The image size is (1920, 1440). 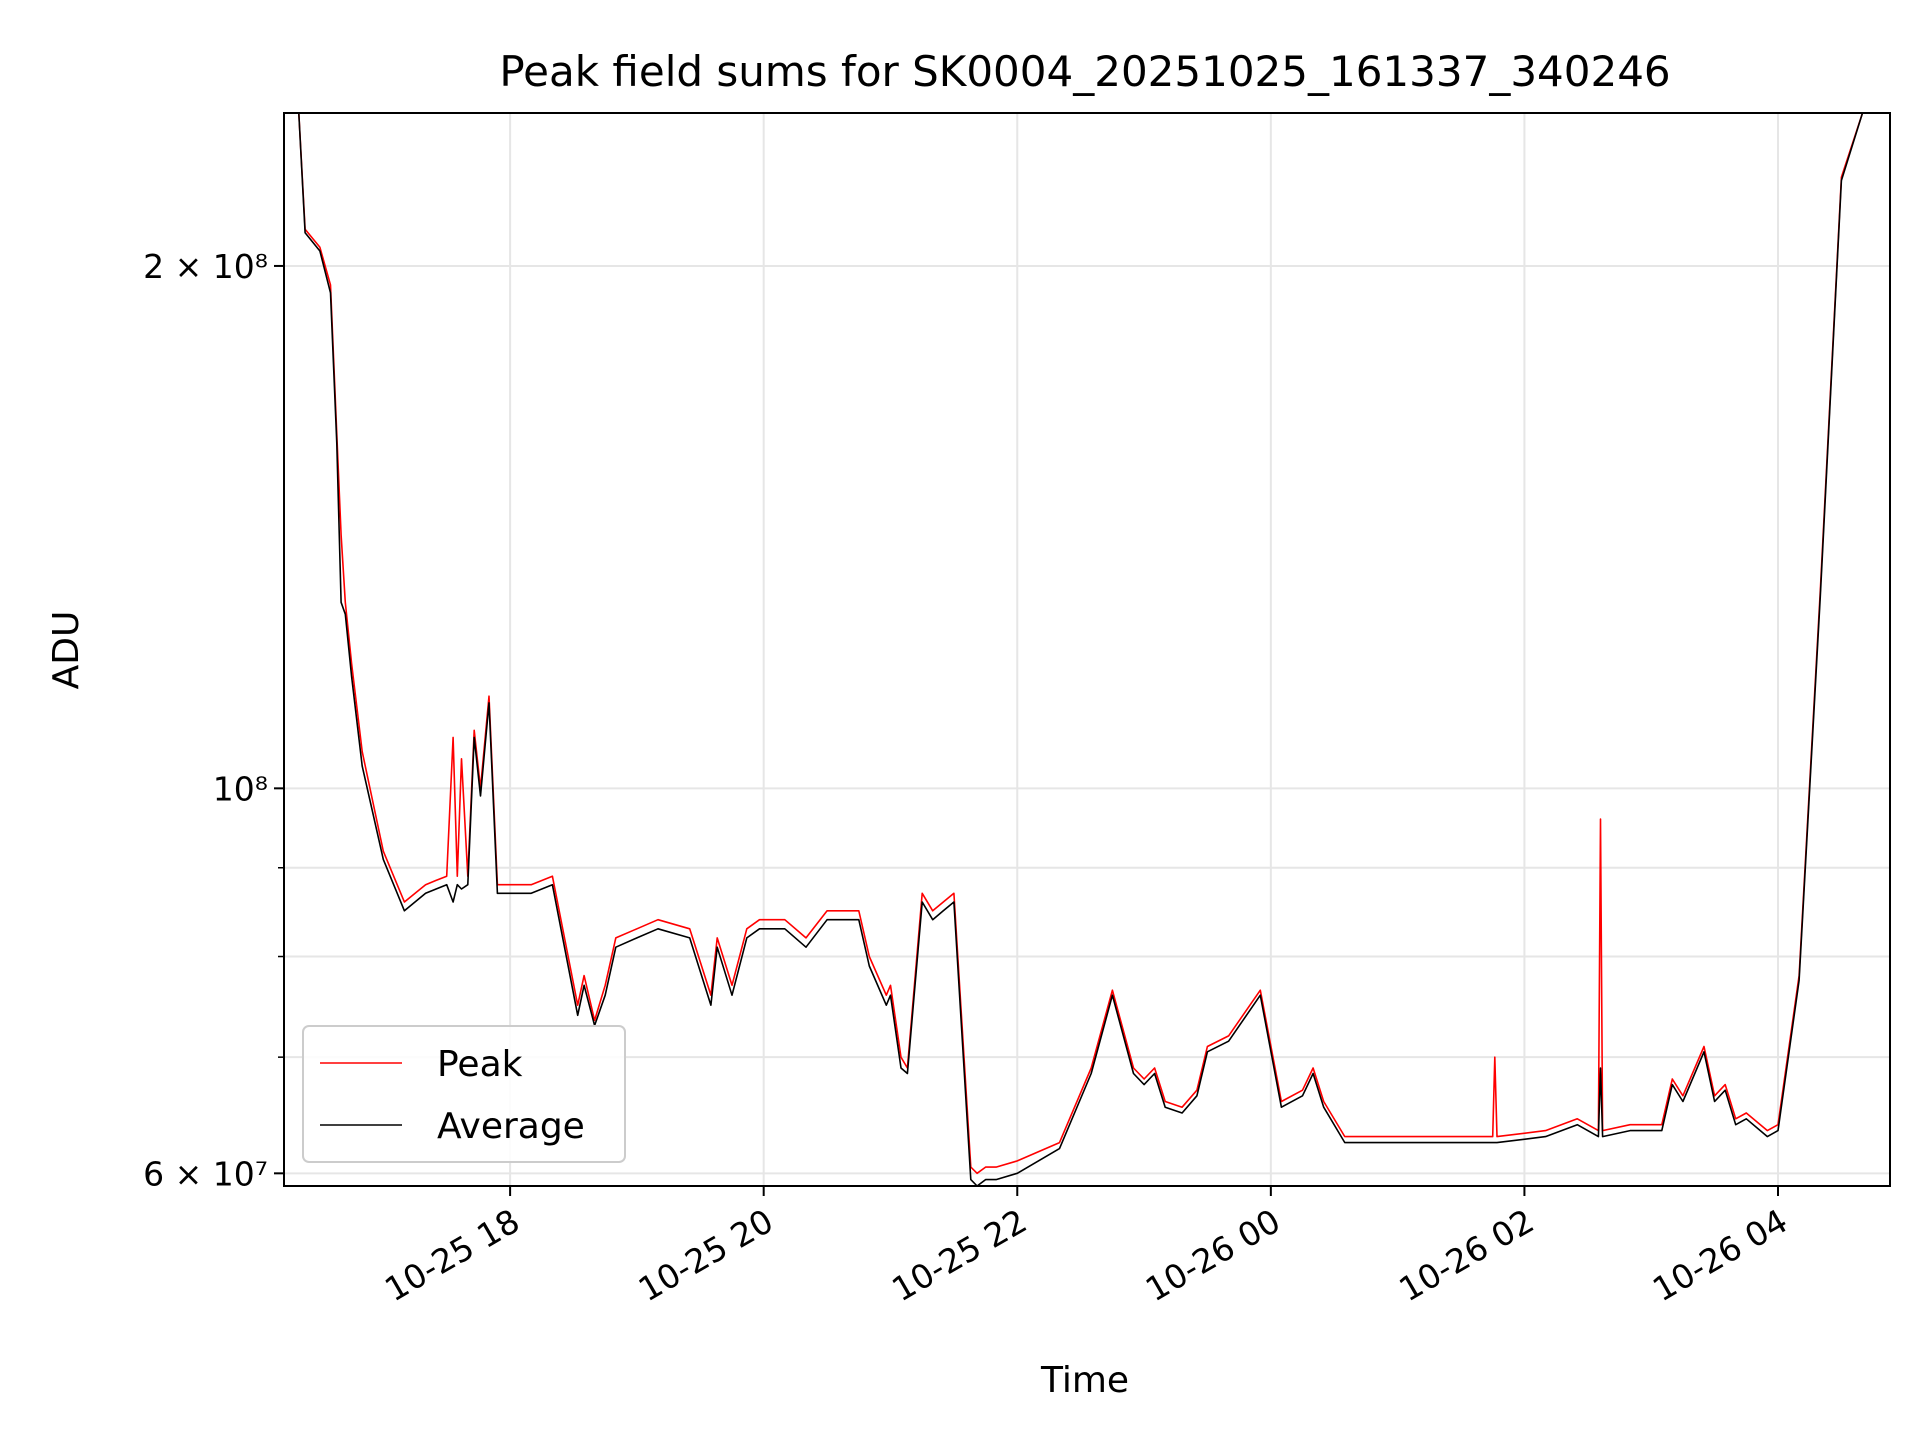 What do you see at coordinates (1466, 1255) in the screenshot?
I see `x-tick-label: 10-26 02` at bounding box center [1466, 1255].